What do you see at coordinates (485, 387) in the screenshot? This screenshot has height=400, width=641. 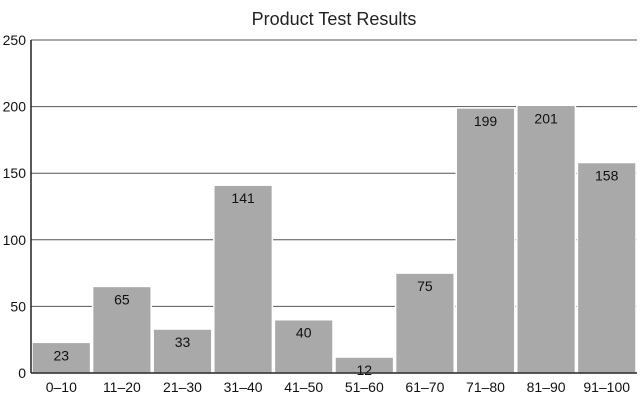 I see `x-tick-label: 71–80` at bounding box center [485, 387].